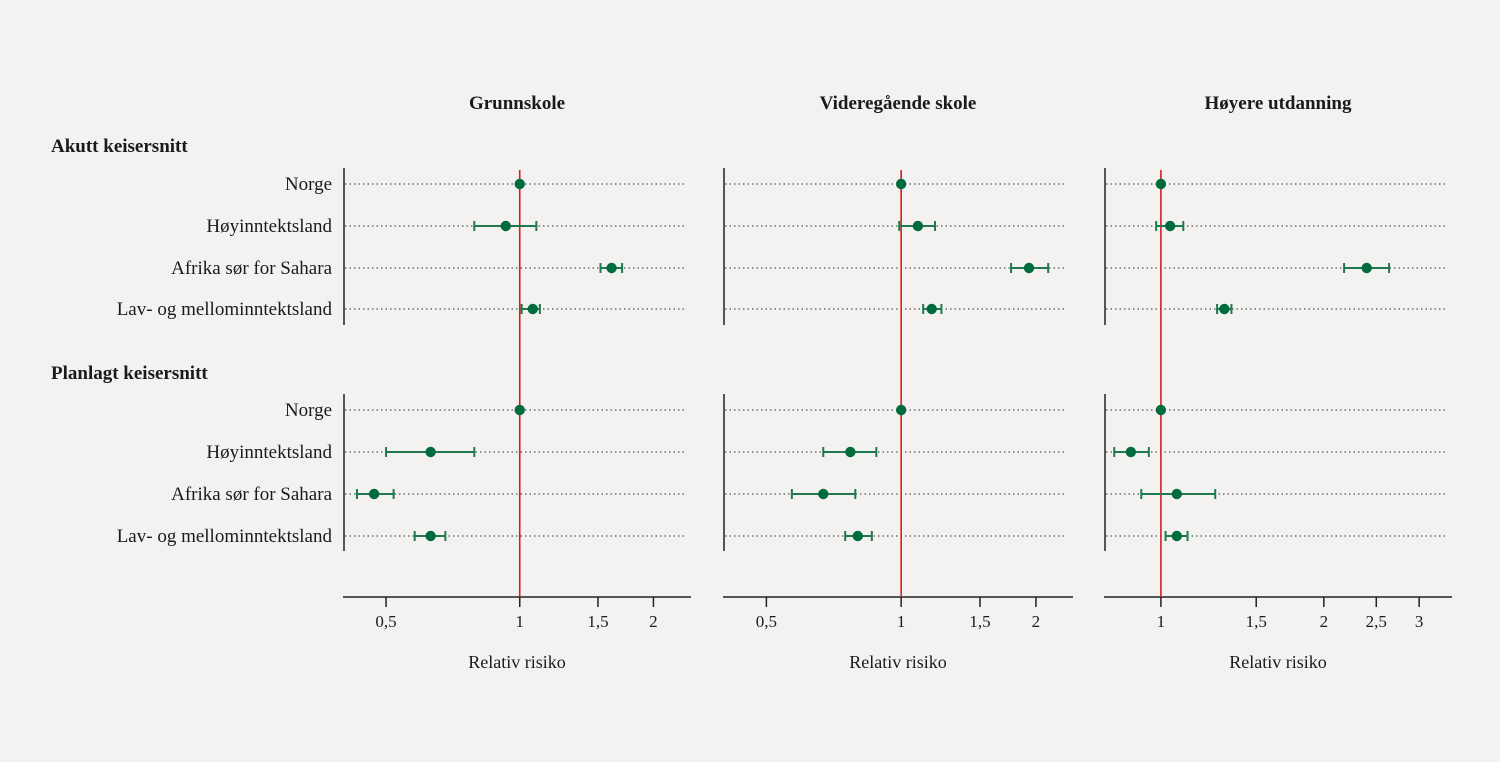  I want to click on x-tick-label: 3, so click(1419, 621).